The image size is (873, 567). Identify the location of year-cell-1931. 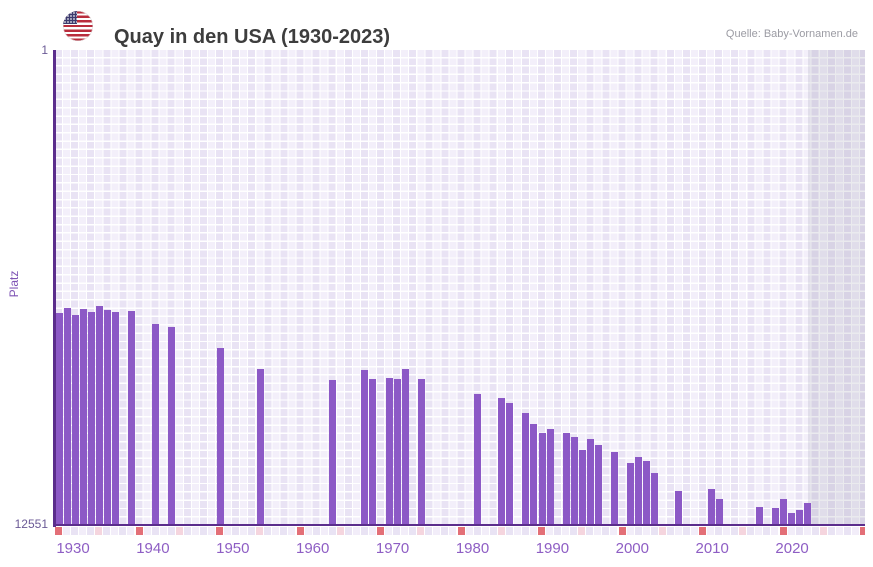
(67, 531).